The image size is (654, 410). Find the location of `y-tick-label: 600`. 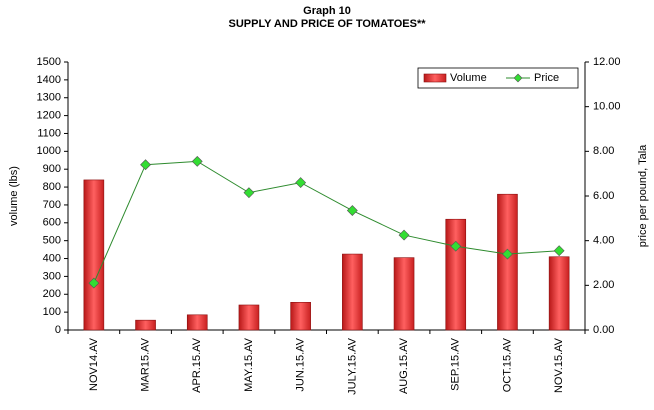

y-tick-label: 600 is located at coordinates (52, 223).